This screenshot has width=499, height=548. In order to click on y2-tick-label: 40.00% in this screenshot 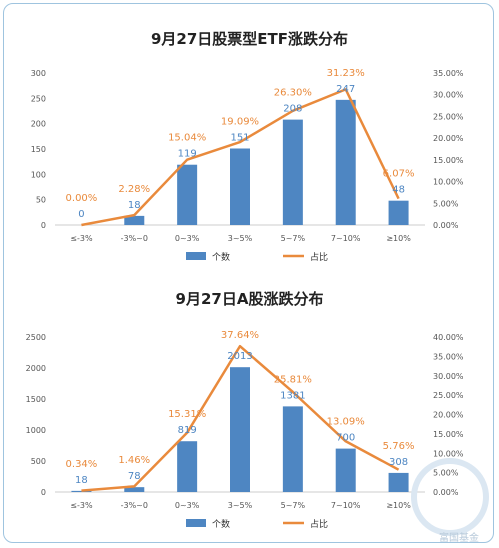, I will do `click(448, 337)`.